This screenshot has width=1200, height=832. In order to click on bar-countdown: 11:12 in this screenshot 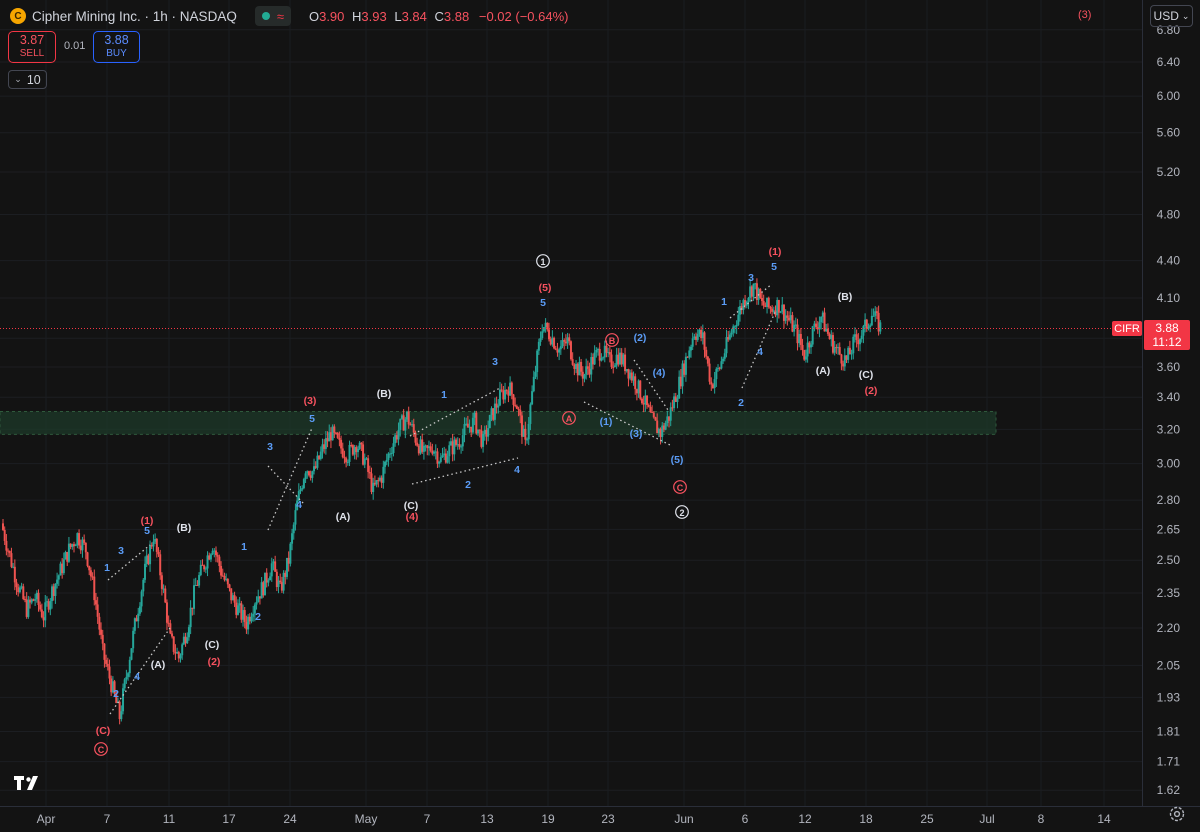, I will do `click(1166, 342)`.